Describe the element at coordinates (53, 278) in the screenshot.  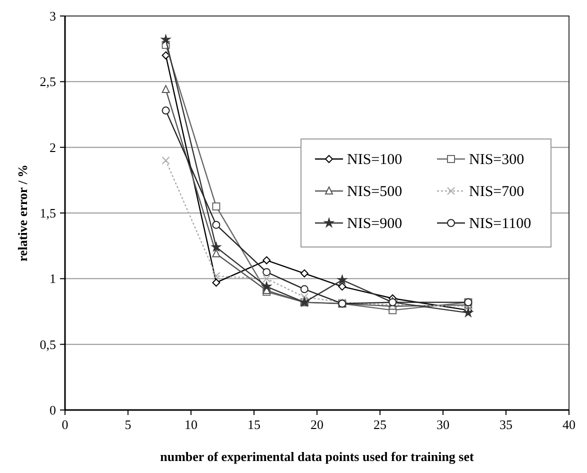
I see `y-tick-label: 1` at that location.